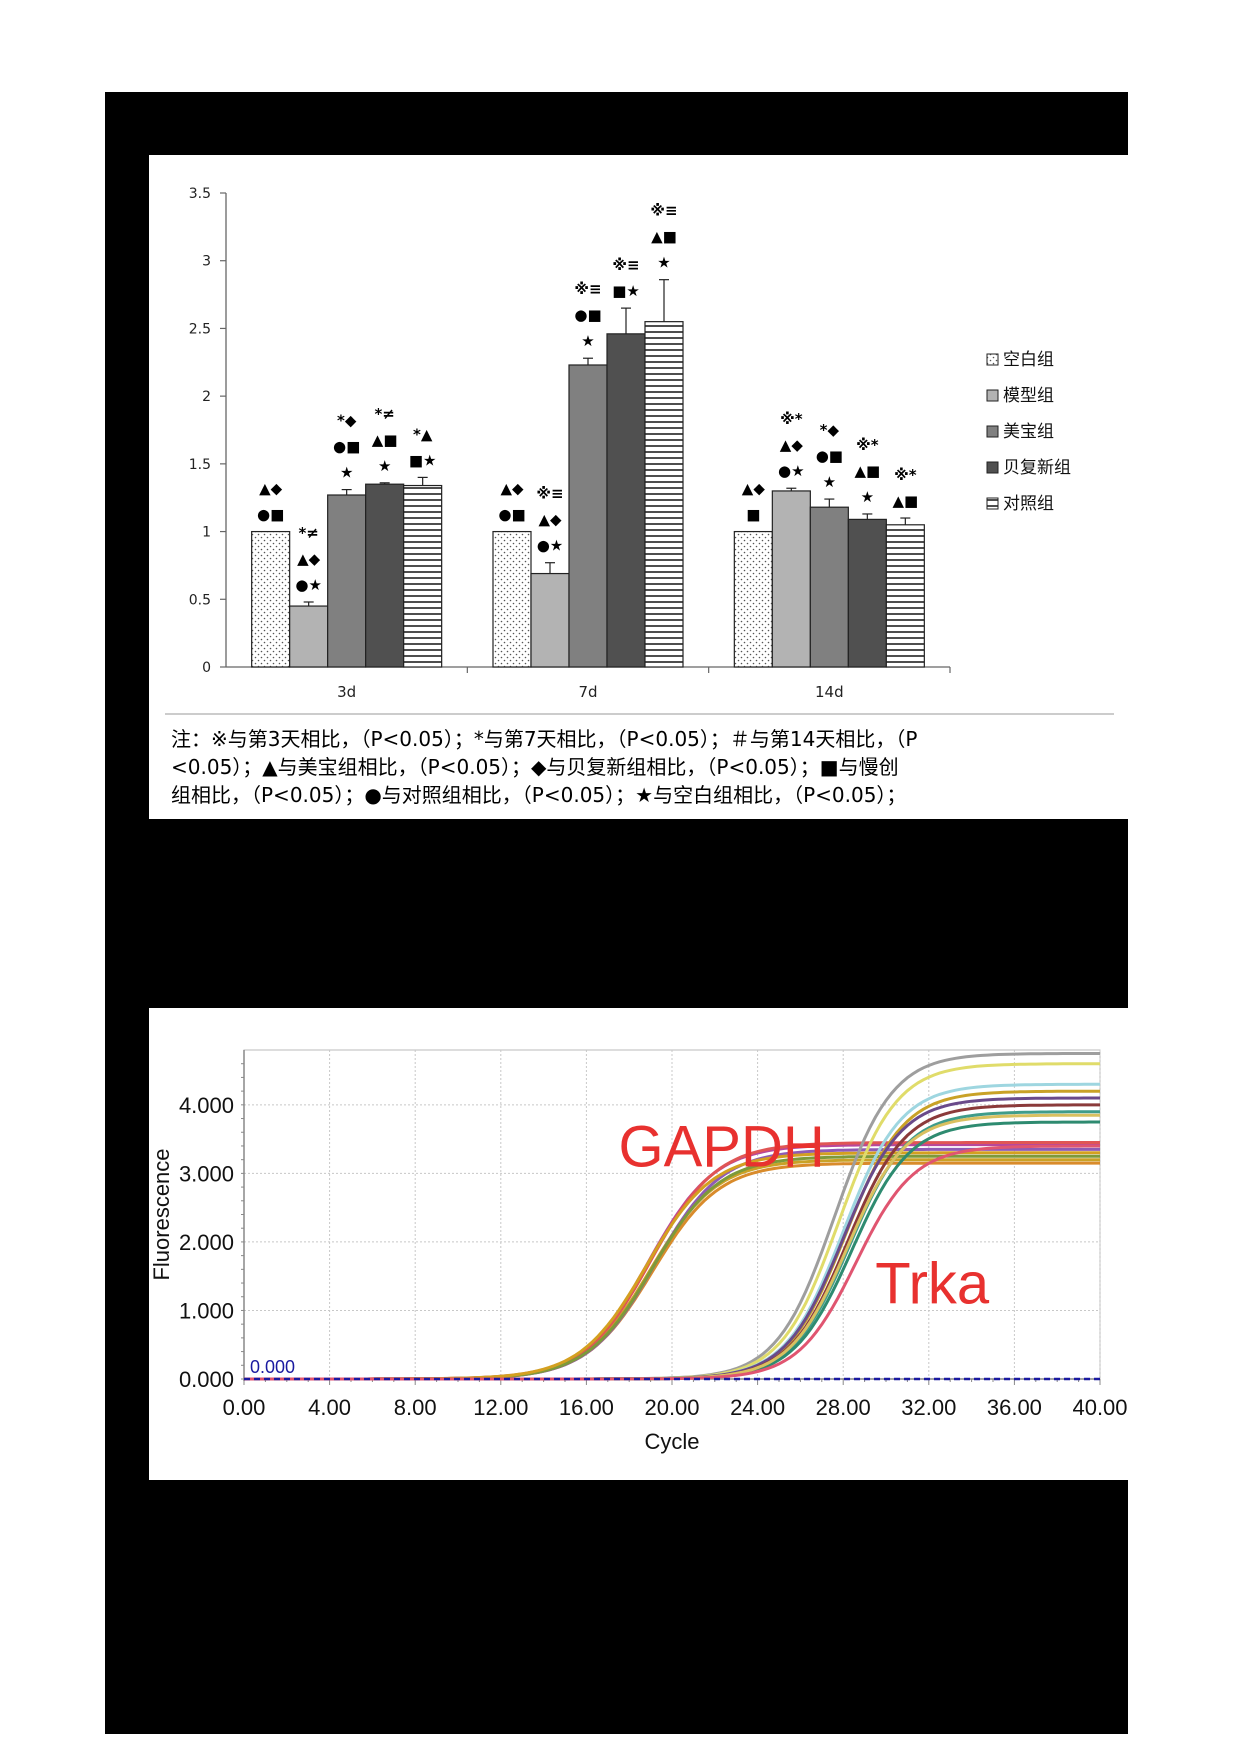  What do you see at coordinates (932, 1284) in the screenshot?
I see `curve-label: Trka` at bounding box center [932, 1284].